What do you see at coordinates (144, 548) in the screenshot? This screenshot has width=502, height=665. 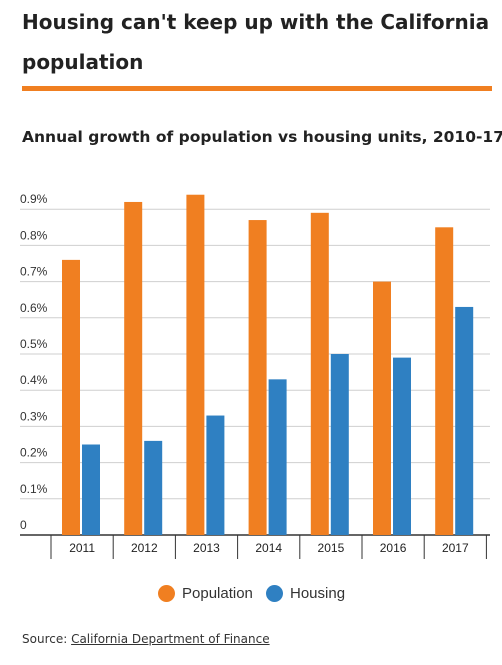 I see `x-tick-label: 2012` at bounding box center [144, 548].